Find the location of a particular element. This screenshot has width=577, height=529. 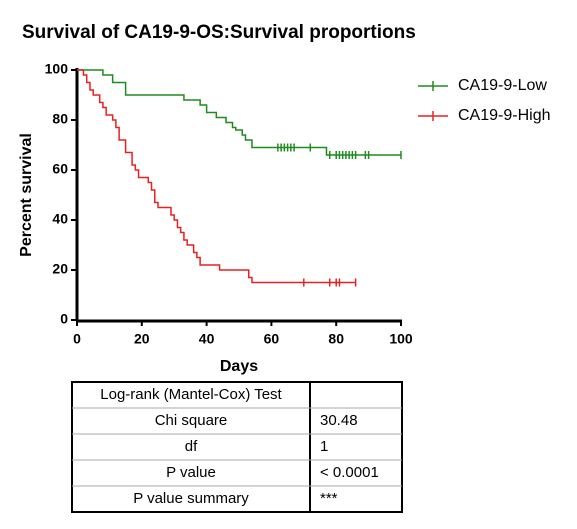

table-cell: < 0.0001 is located at coordinates (349, 472).